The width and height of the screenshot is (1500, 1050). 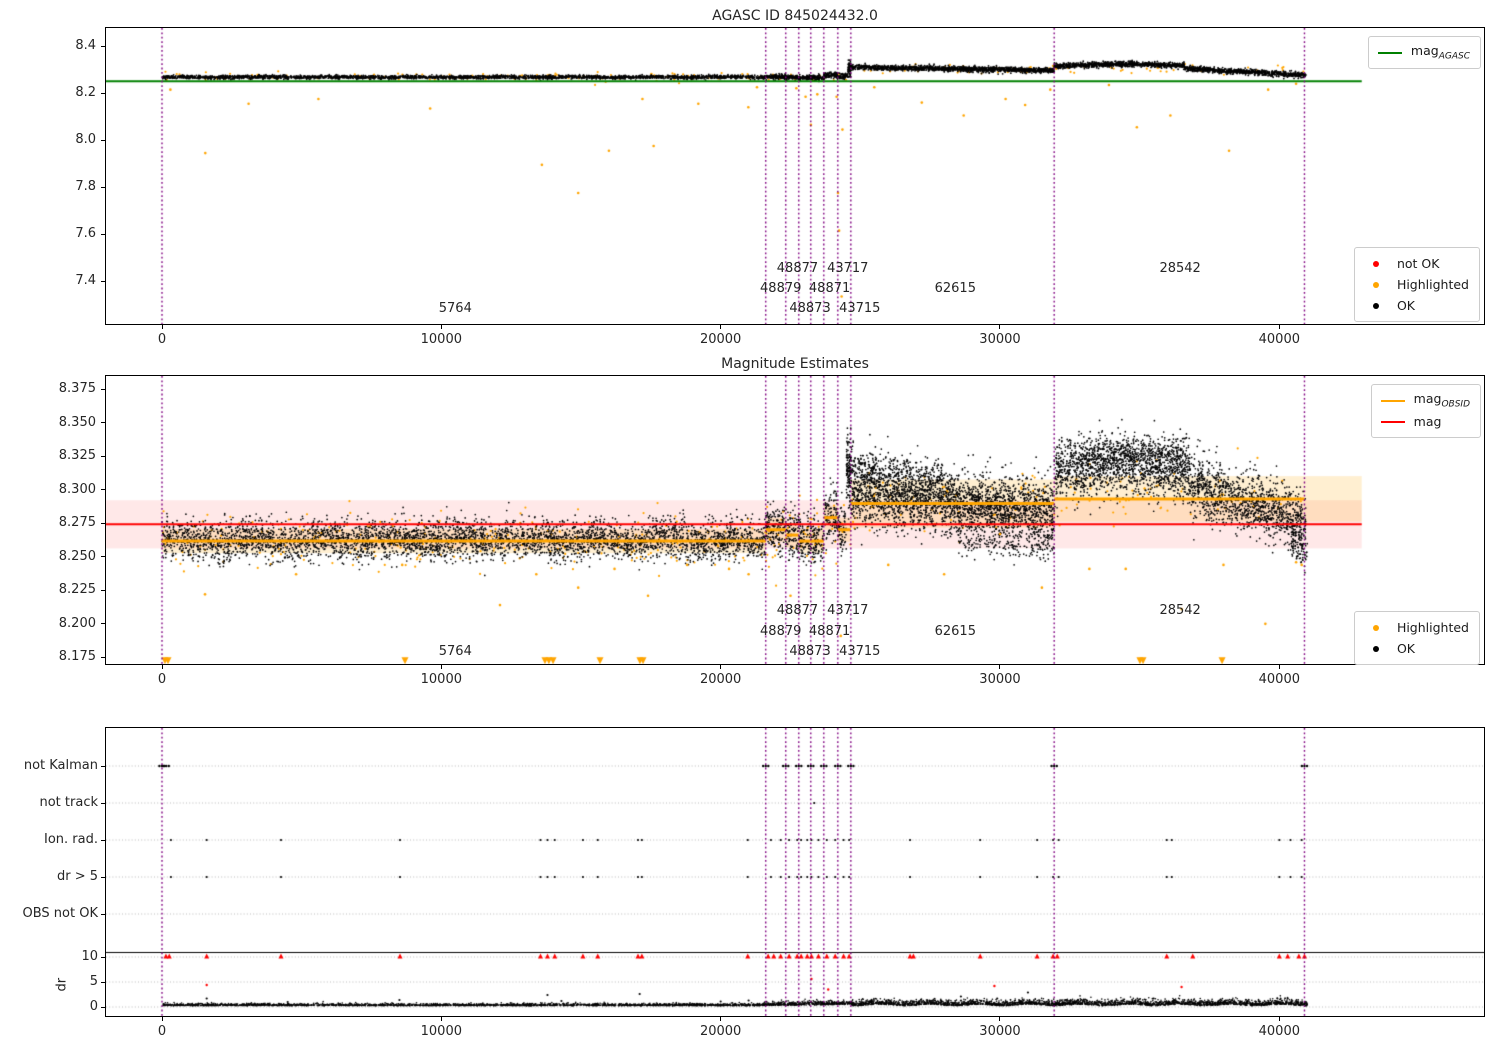 What do you see at coordinates (1416, 305) in the screenshot?
I see `legend-item: OK` at bounding box center [1416, 305].